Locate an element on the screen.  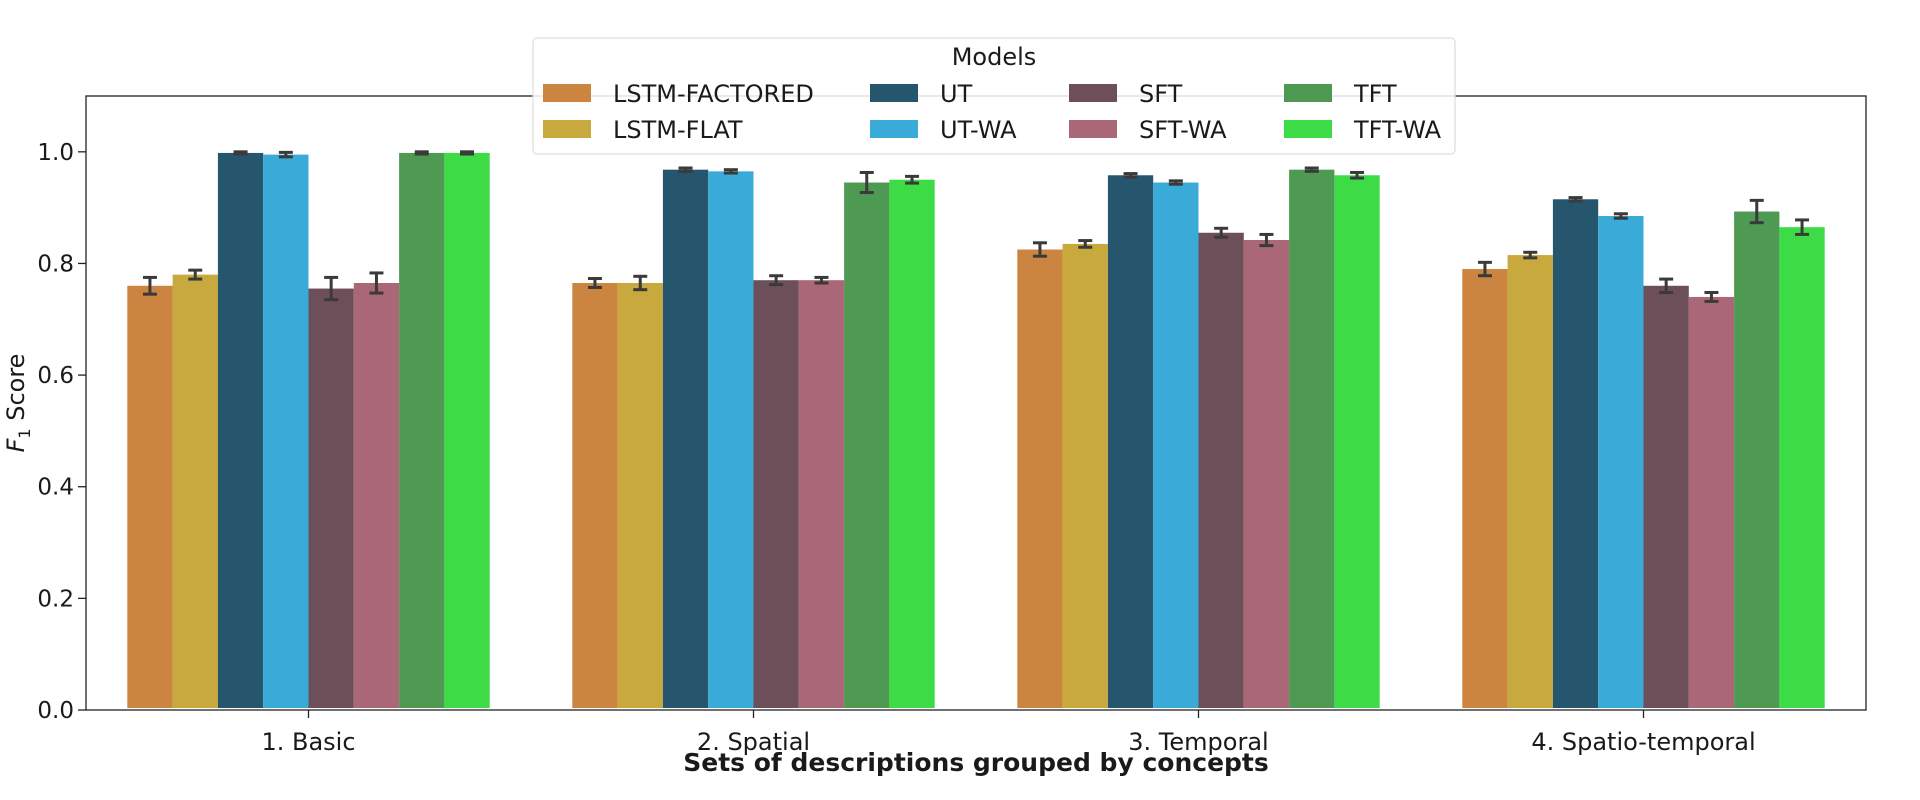
legend-swatch-lstm-factored is located at coordinates (567, 93).